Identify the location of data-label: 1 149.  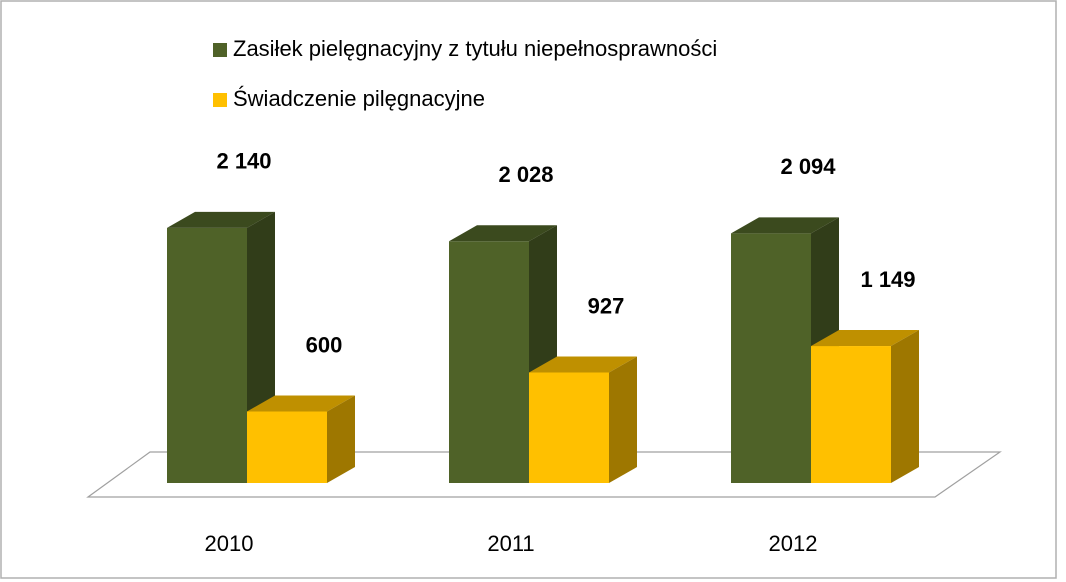
(887, 279).